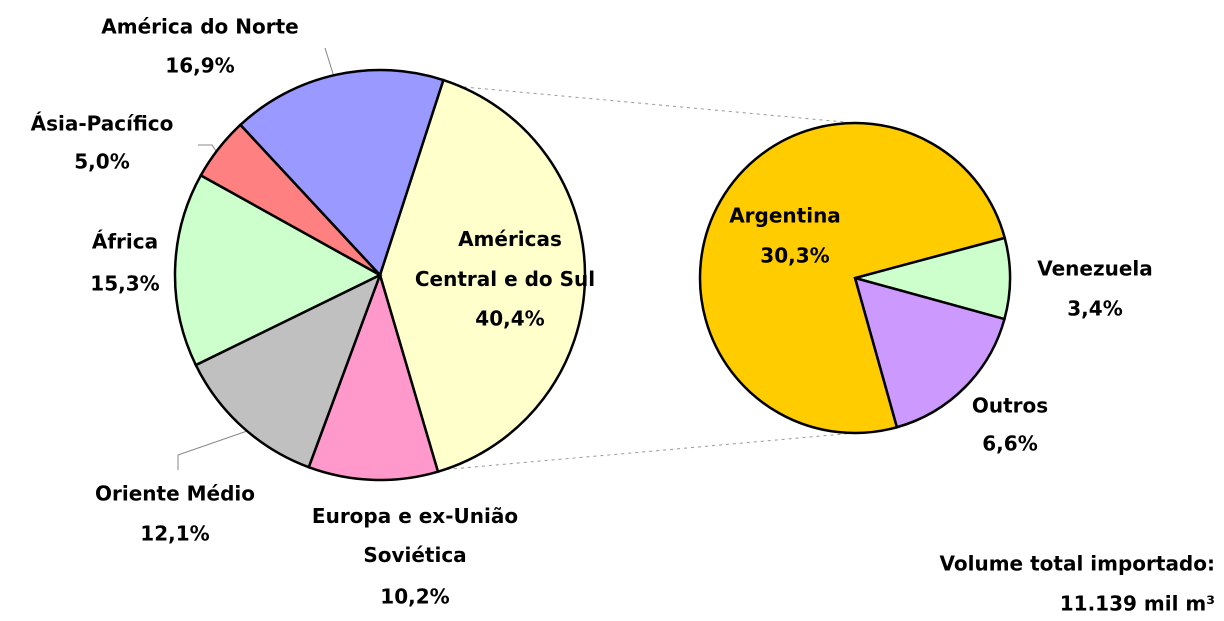 This screenshot has width=1224, height=621. I want to click on slice-label: Outros, so click(1010, 406).